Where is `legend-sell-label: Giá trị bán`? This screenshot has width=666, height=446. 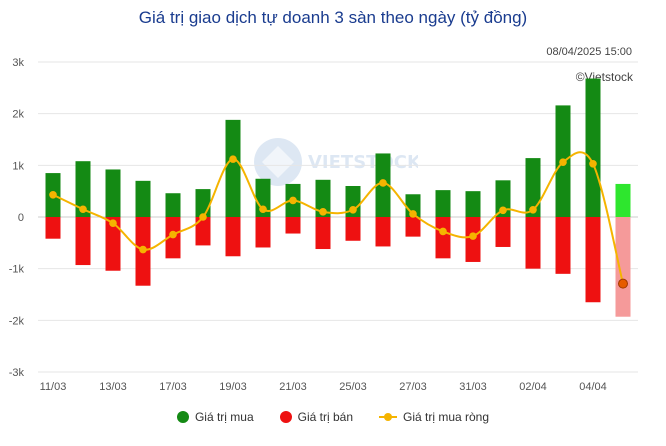 legend-sell-label: Giá trị bán is located at coordinates (325, 417).